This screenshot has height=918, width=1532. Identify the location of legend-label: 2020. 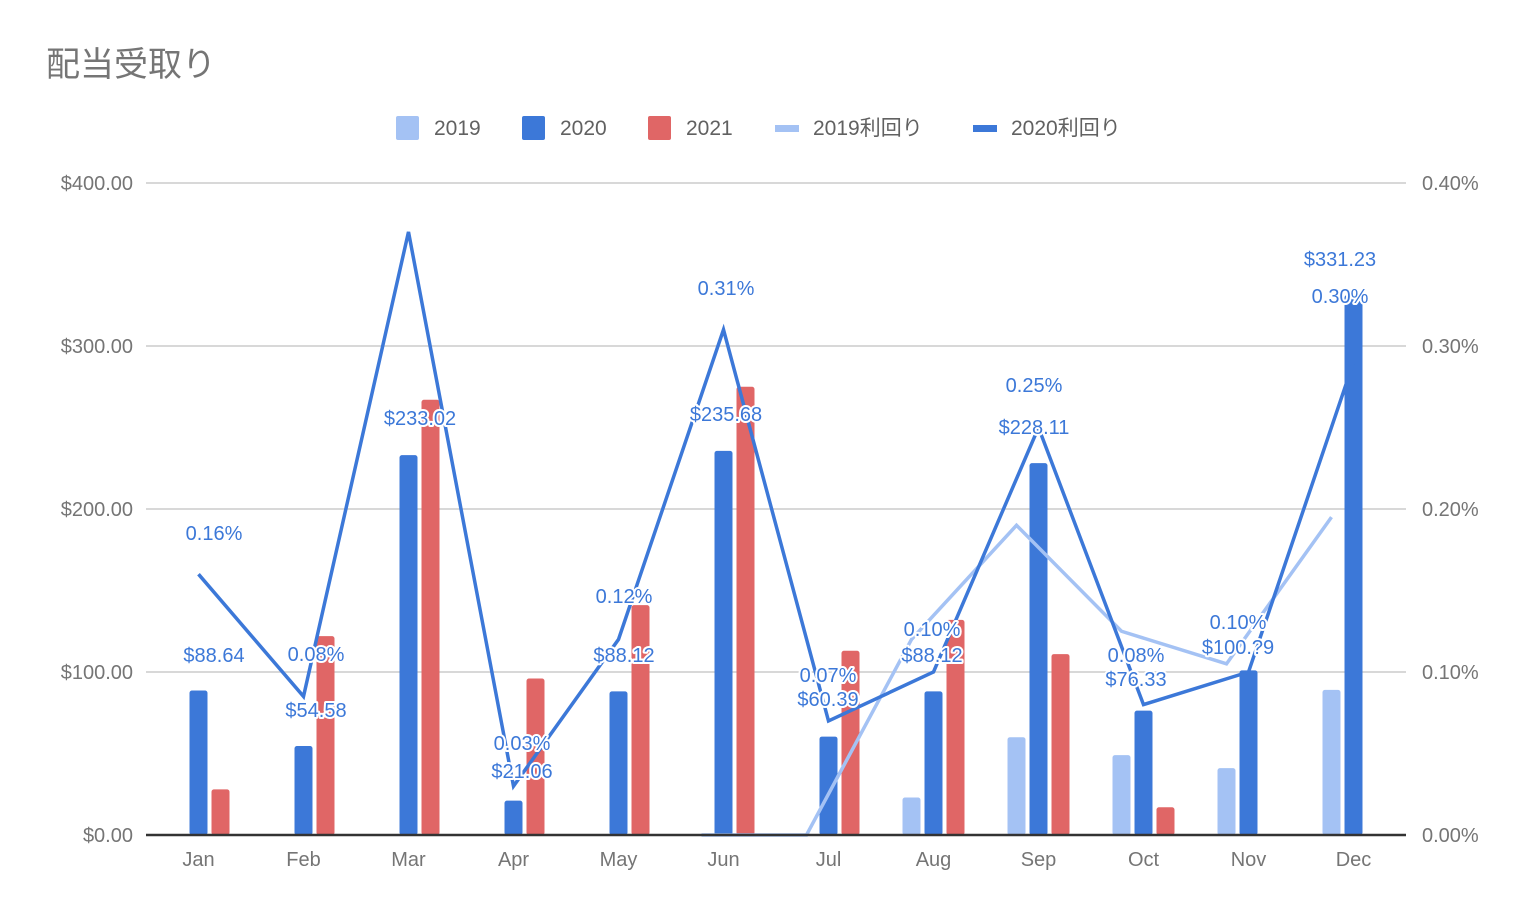
(583, 128).